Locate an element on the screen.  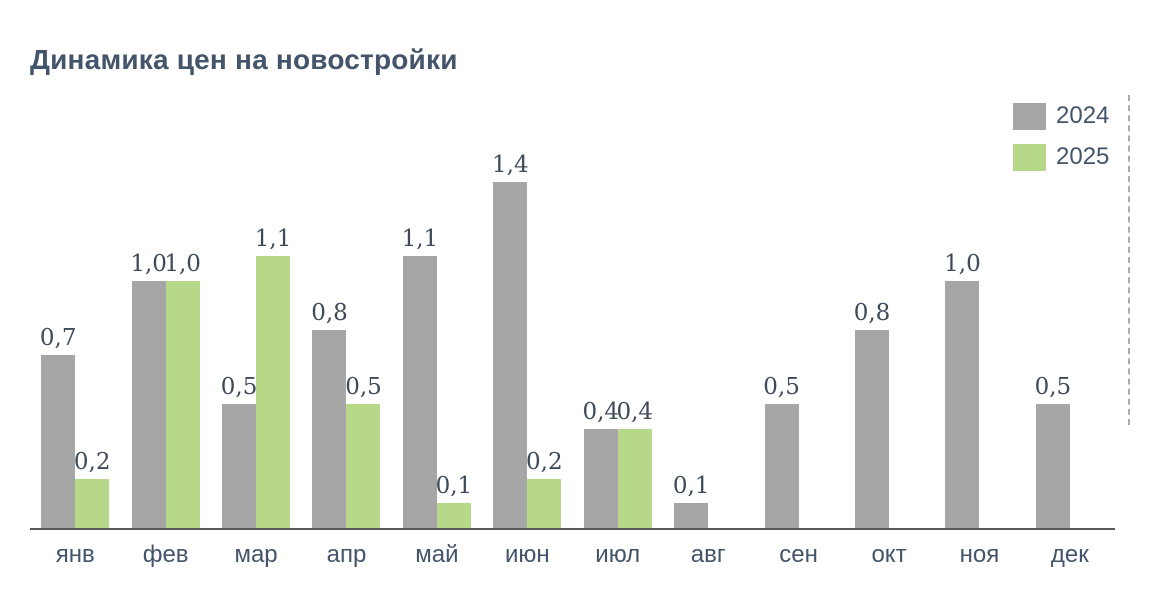
x-axis-label-мар: мар is located at coordinates (256, 554).